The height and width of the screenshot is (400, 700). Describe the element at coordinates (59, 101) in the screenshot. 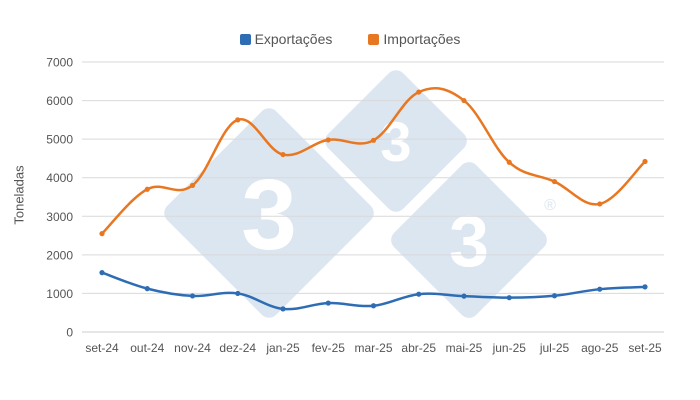

I see `svg-text: 6000` at that location.